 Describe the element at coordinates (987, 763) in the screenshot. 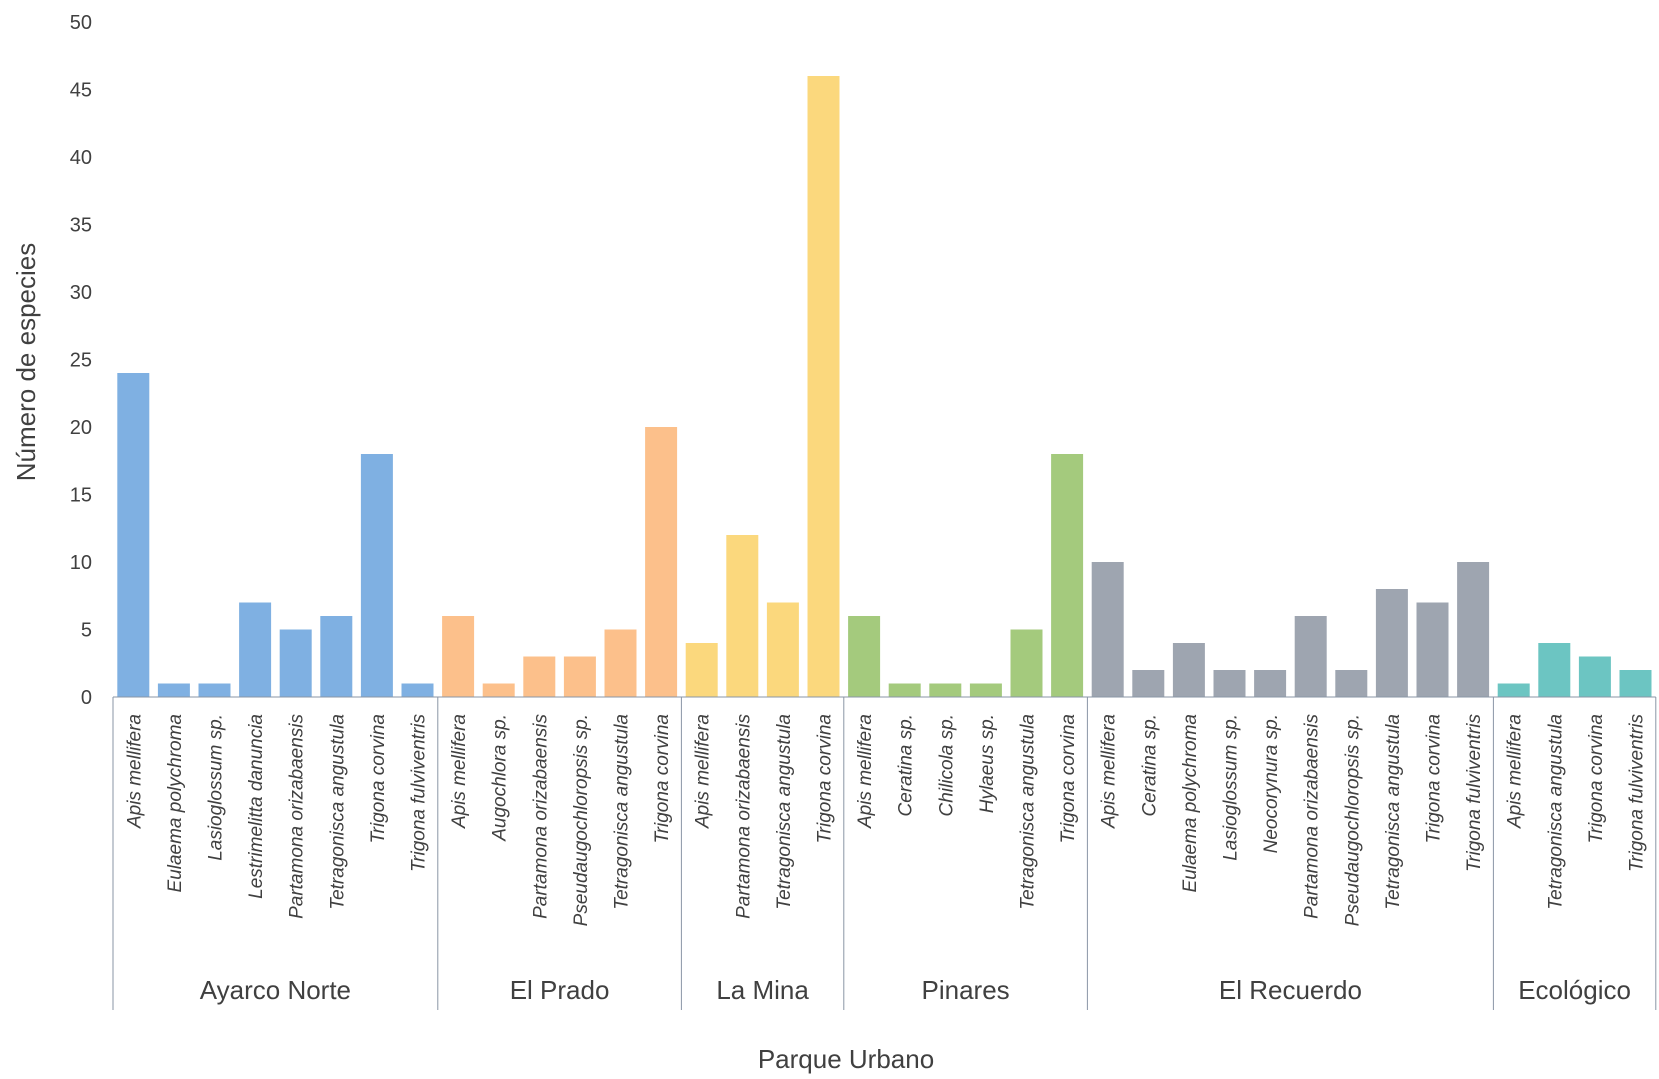

I see `category-label: Hylaeus sp.` at that location.